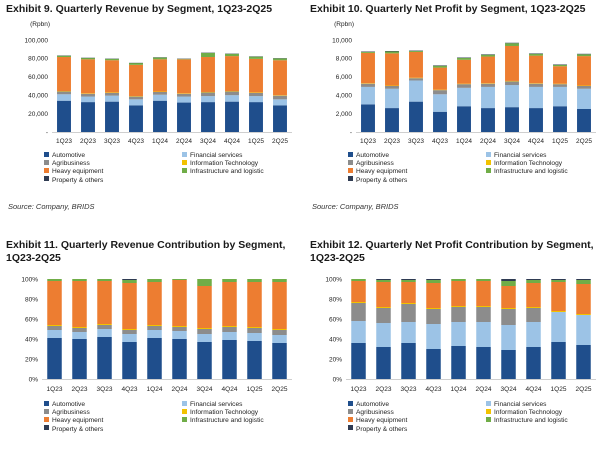  I want to click on bar-segment-property-others-3q24, so click(508, 280).